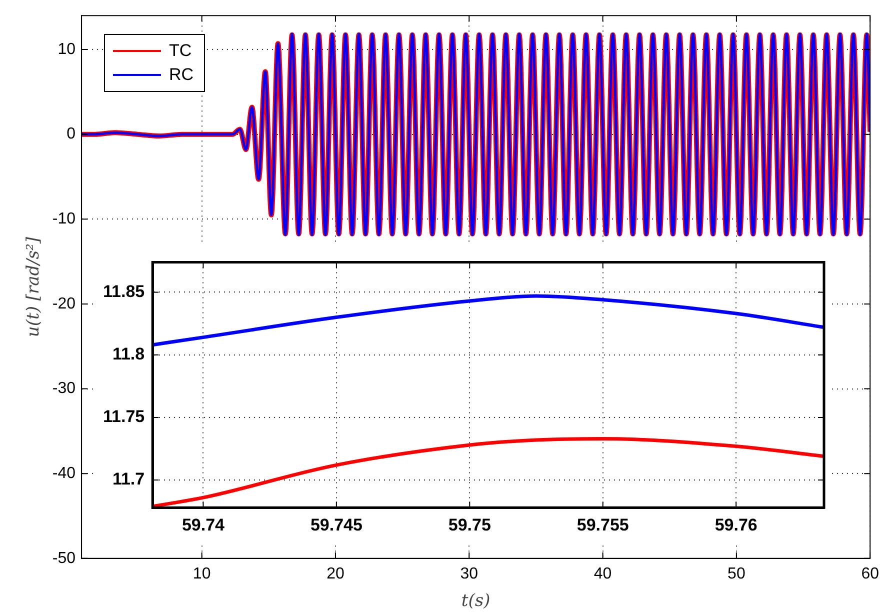  I want to click on y-tick-label: -40, so click(64, 473).